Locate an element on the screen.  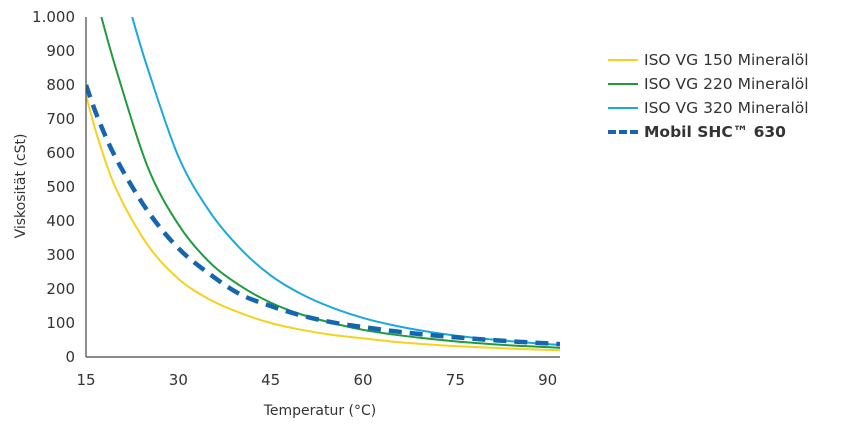
legend-label-iso-vg-320: ISO VG 320 Mineralöl is located at coordinates (726, 108).